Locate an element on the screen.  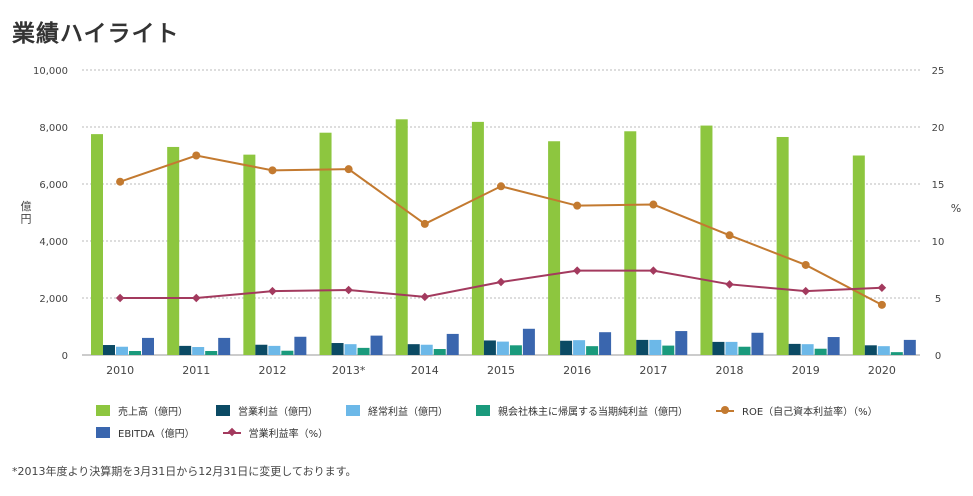
legend-label: 親会社株主に帰属する当期純利益（億円） is located at coordinates (593, 412).